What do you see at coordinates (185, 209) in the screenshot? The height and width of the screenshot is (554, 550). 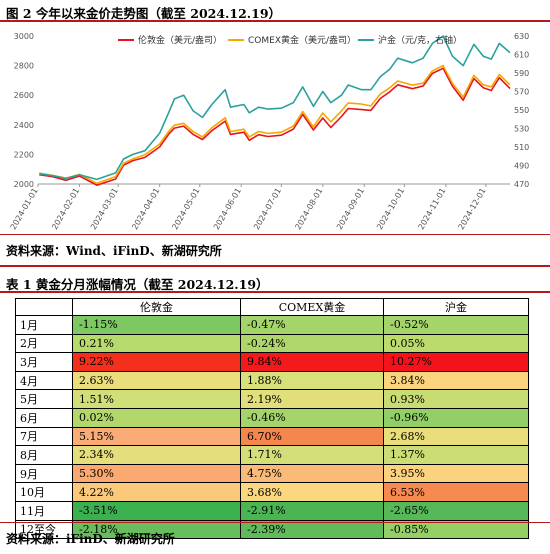 I see `x-tick-label: 2024-05-01` at bounding box center [185, 209].